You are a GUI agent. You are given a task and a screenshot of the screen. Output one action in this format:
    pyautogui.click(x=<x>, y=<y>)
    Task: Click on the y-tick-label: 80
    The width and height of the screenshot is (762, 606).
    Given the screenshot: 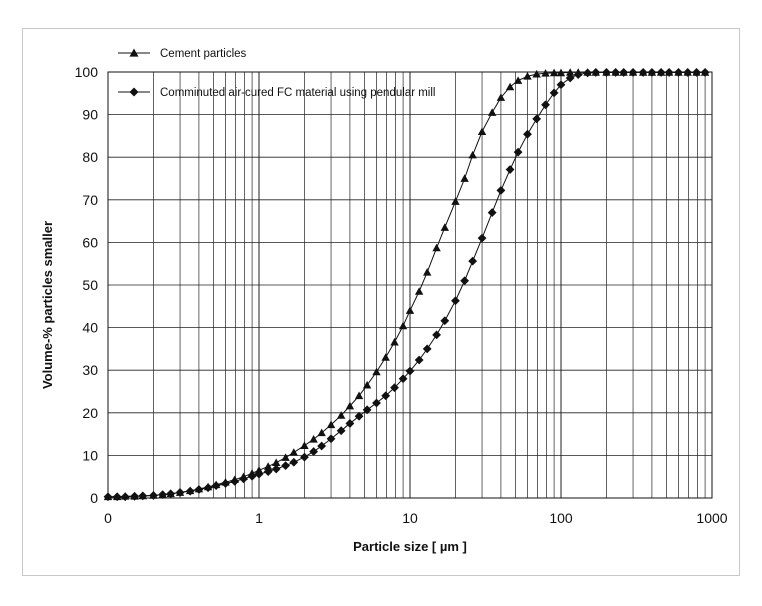 What is the action you would take?
    pyautogui.click(x=90, y=157)
    